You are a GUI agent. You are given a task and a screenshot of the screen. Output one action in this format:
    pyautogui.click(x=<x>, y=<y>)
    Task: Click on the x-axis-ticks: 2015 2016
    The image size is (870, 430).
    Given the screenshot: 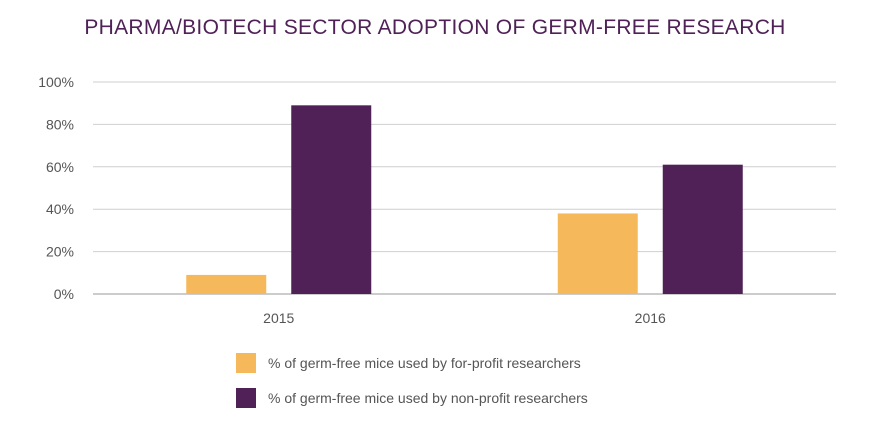 What is the action you would take?
    pyautogui.click(x=464, y=318)
    